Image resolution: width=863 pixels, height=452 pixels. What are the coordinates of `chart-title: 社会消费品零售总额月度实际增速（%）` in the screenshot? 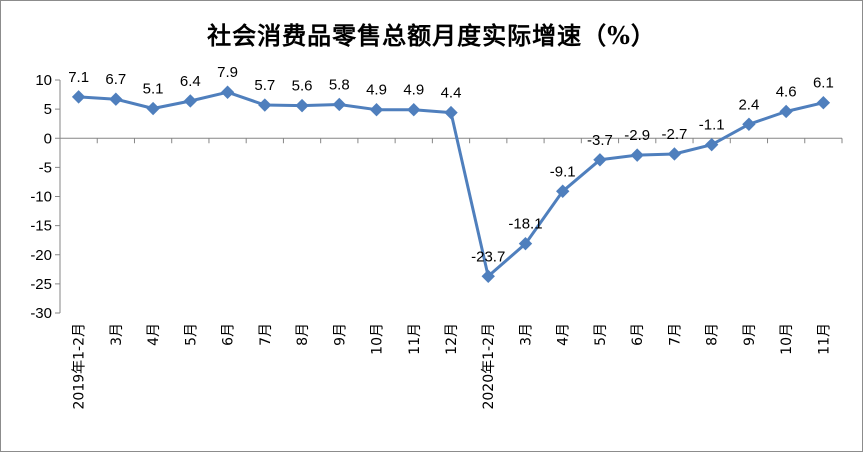 It's located at (431, 35).